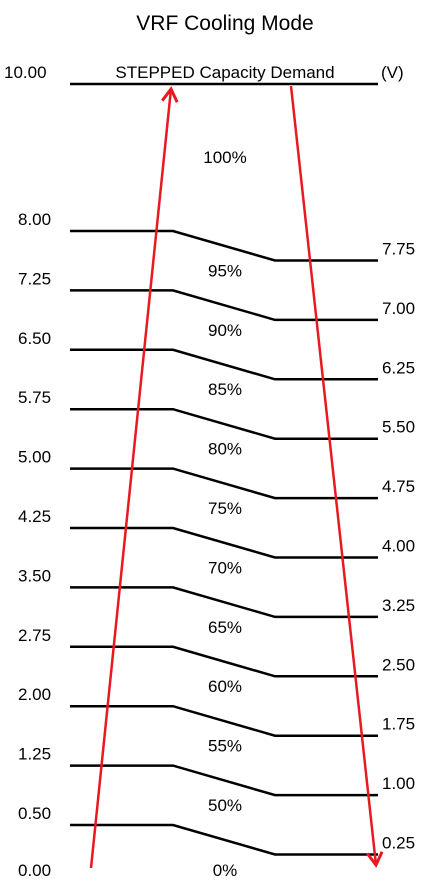 The width and height of the screenshot is (428, 881). Describe the element at coordinates (34, 575) in the screenshot. I see `rising-voltage-label: 3.50` at that location.